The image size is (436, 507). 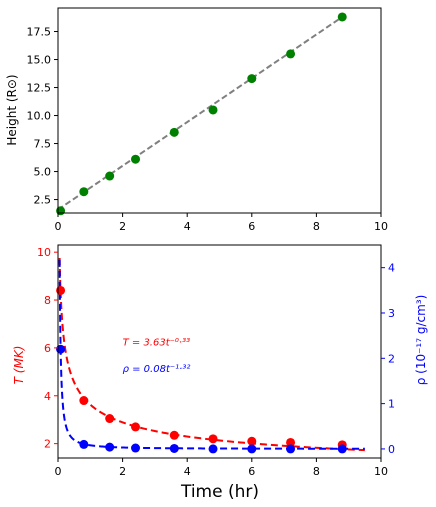 What do you see at coordinates (421, 340) in the screenshot?
I see `bottom-right-y-axis-label: ρ (10⁻¹⁷ g/cm³)` at bounding box center [421, 340].